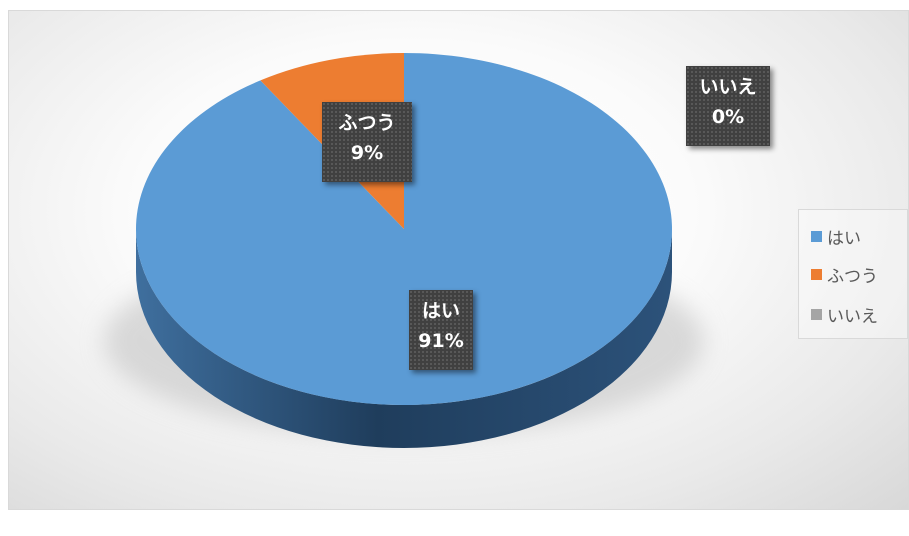 The image size is (909, 536). I want to click on legend-item-iie: いいえ, so click(844, 314).